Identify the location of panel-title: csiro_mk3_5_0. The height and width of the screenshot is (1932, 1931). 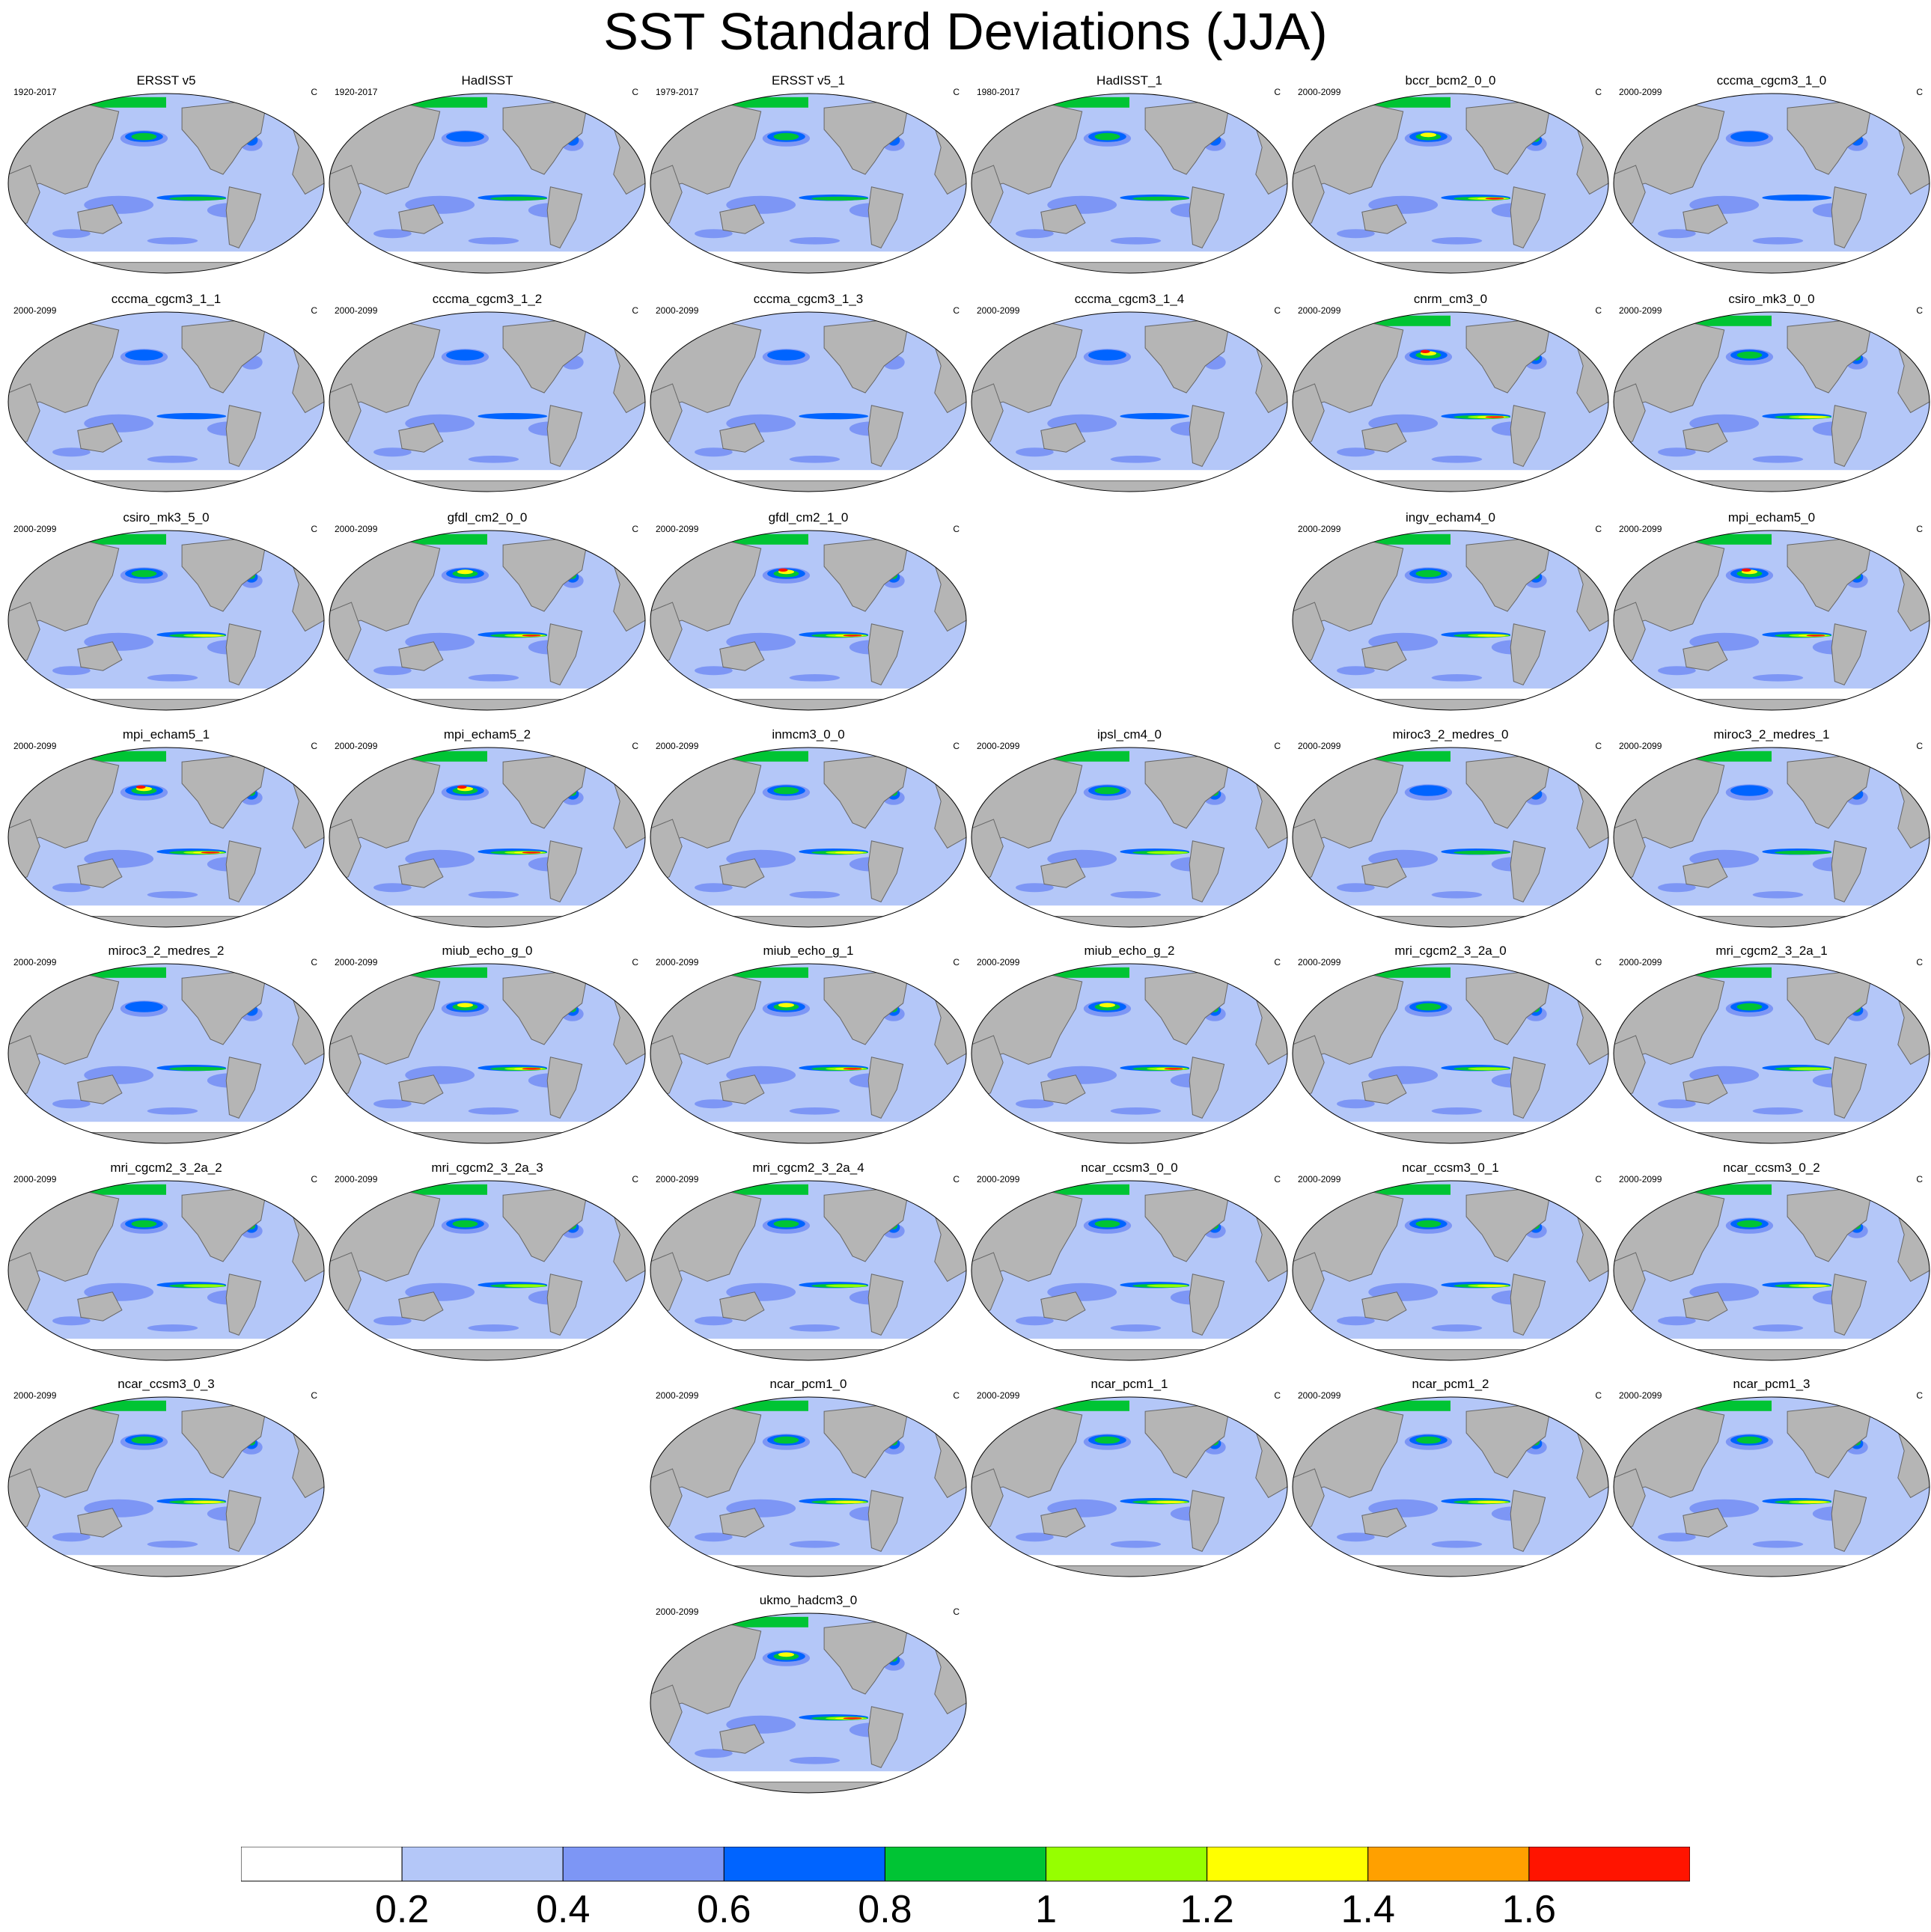
(166, 517).